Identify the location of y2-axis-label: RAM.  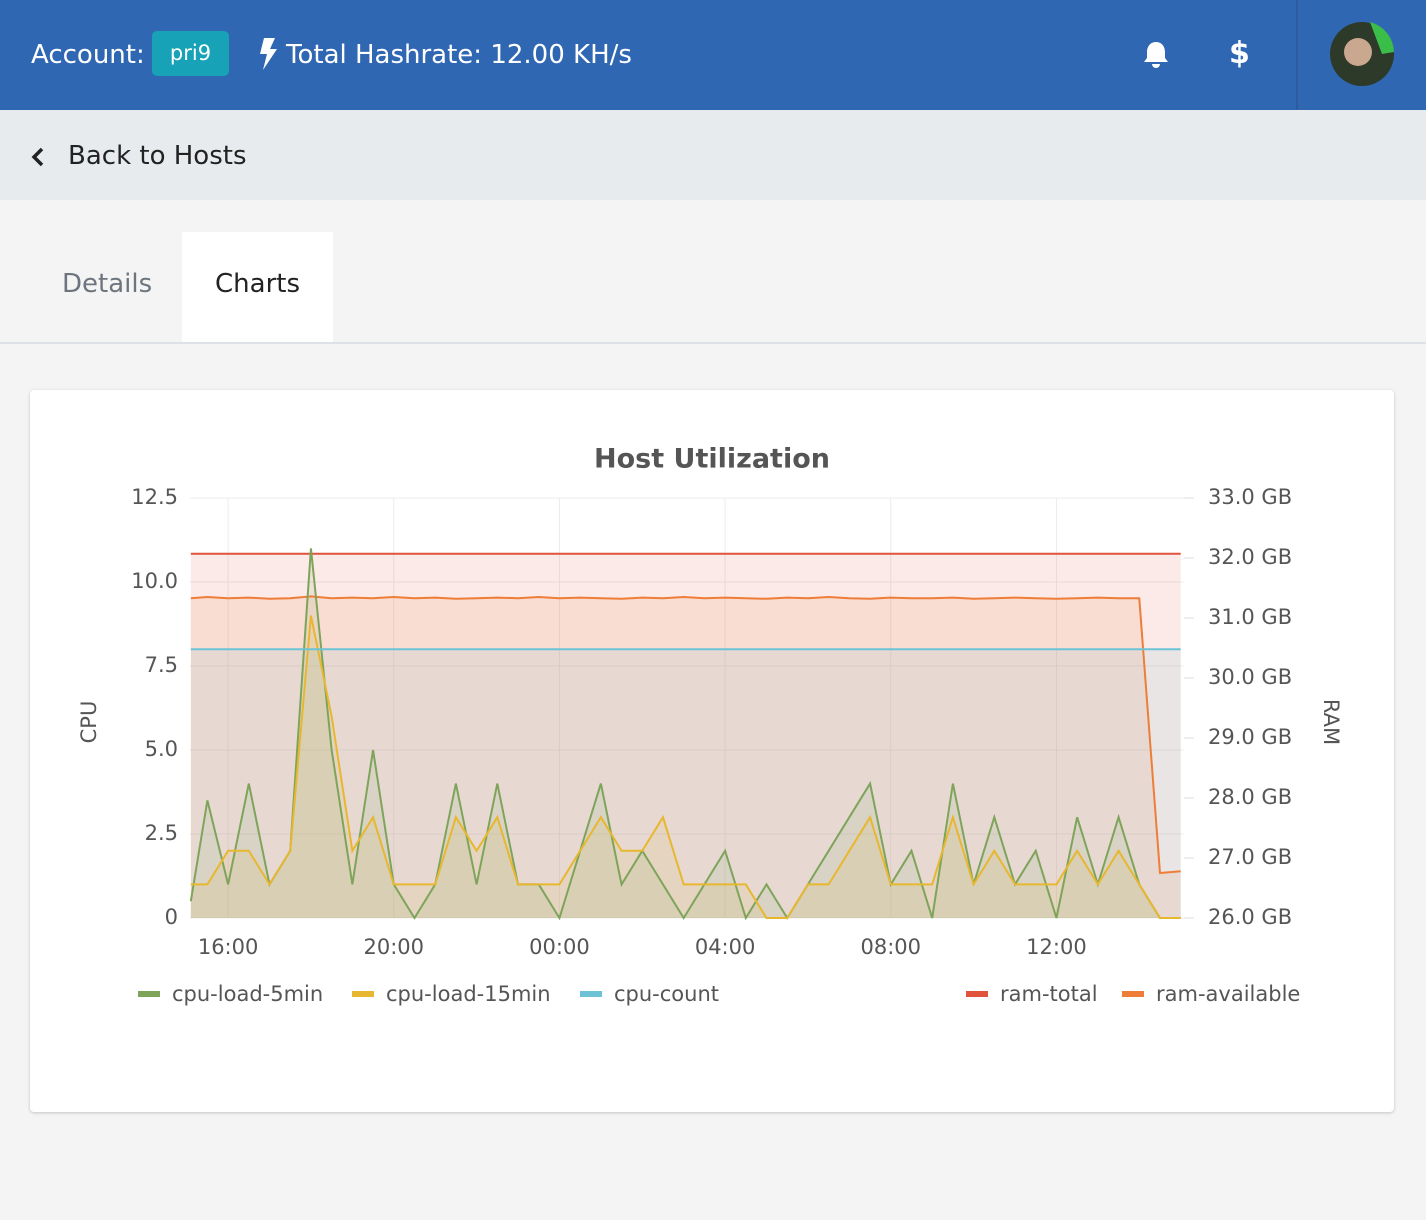
(1331, 722).